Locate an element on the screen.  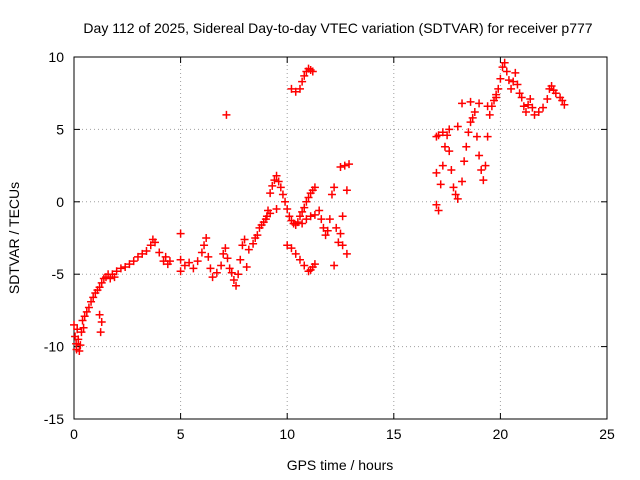
x-tick-label: 10 is located at coordinates (287, 434).